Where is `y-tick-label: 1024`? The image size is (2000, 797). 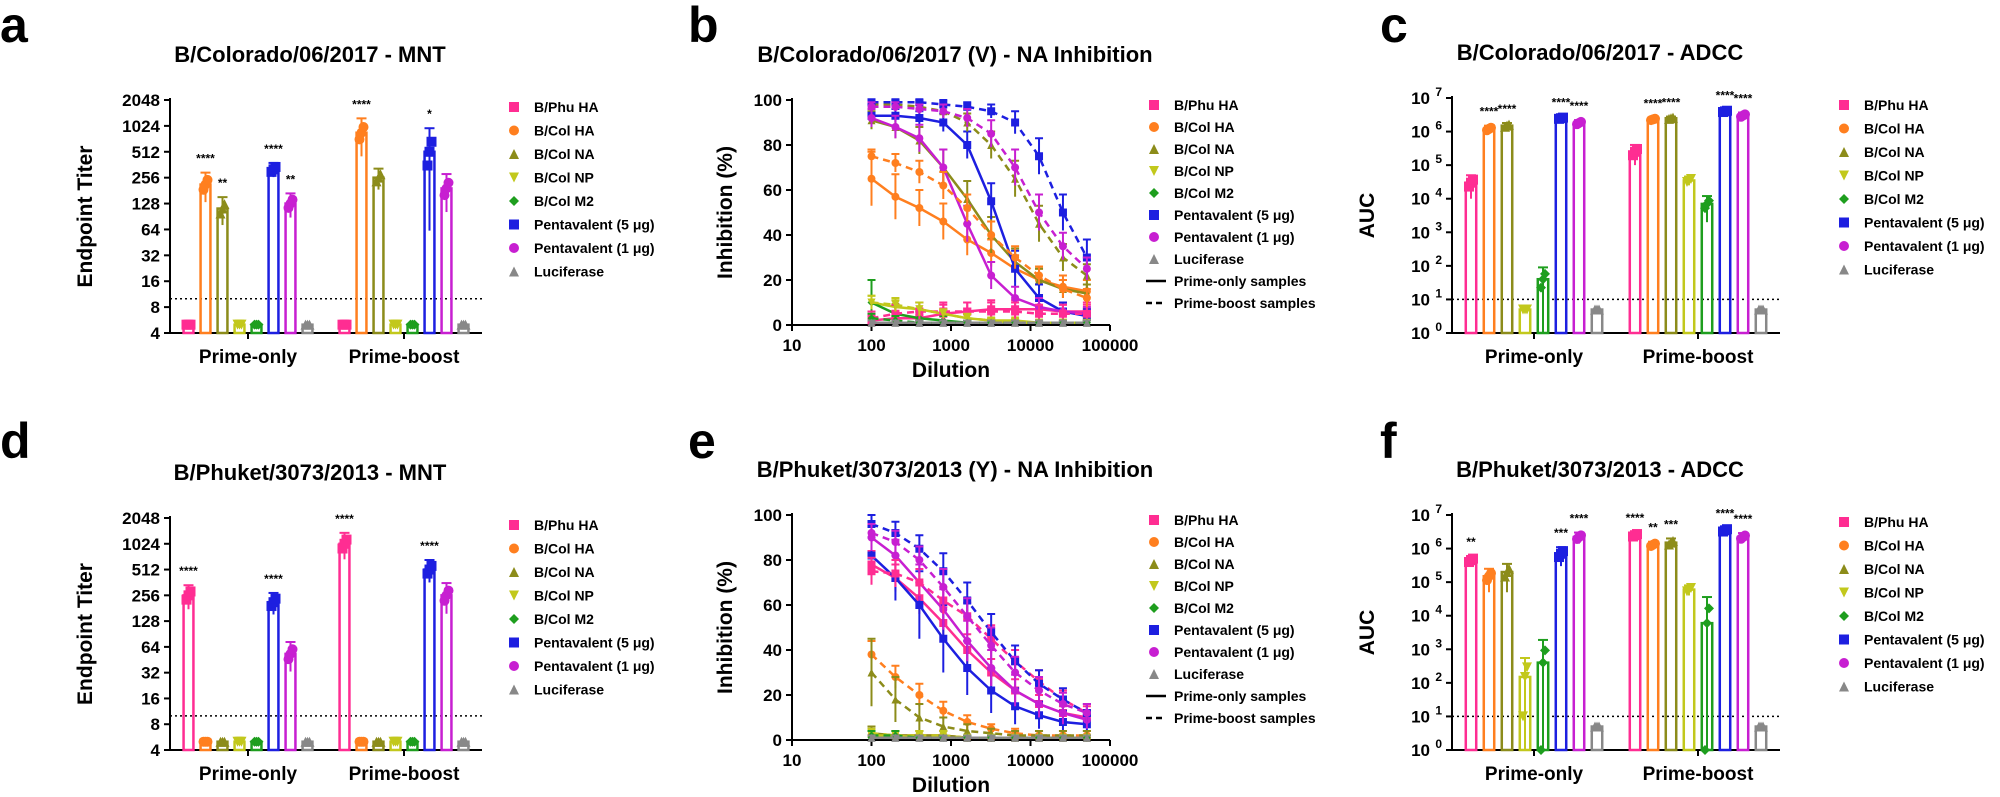 y-tick-label: 1024 is located at coordinates (141, 544).